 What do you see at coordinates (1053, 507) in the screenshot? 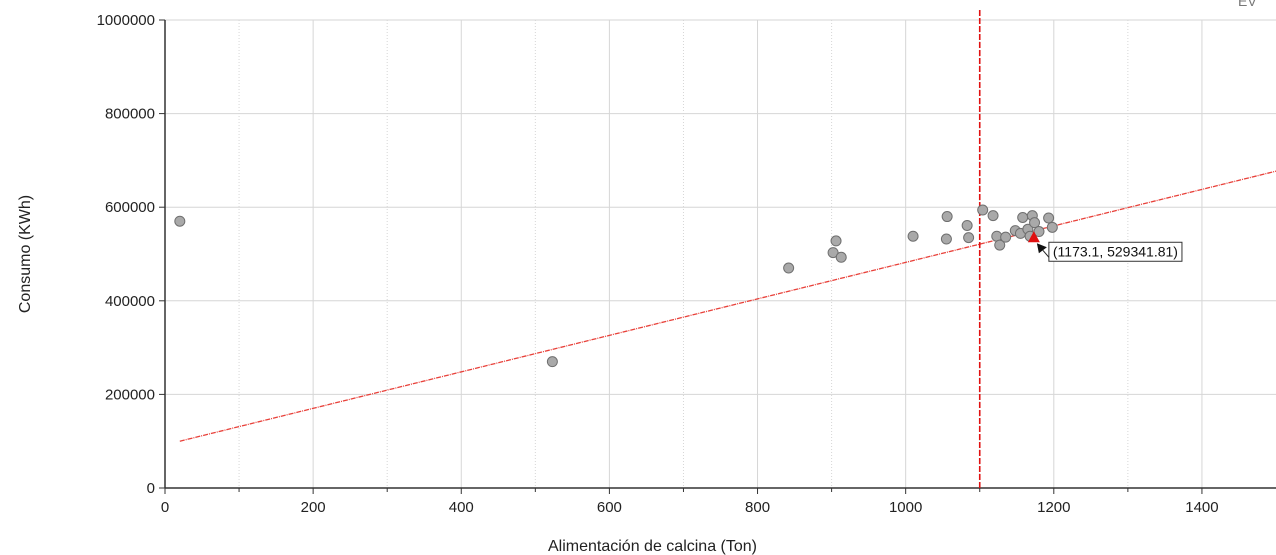
I see `x-tick-label: 1200` at bounding box center [1053, 507].